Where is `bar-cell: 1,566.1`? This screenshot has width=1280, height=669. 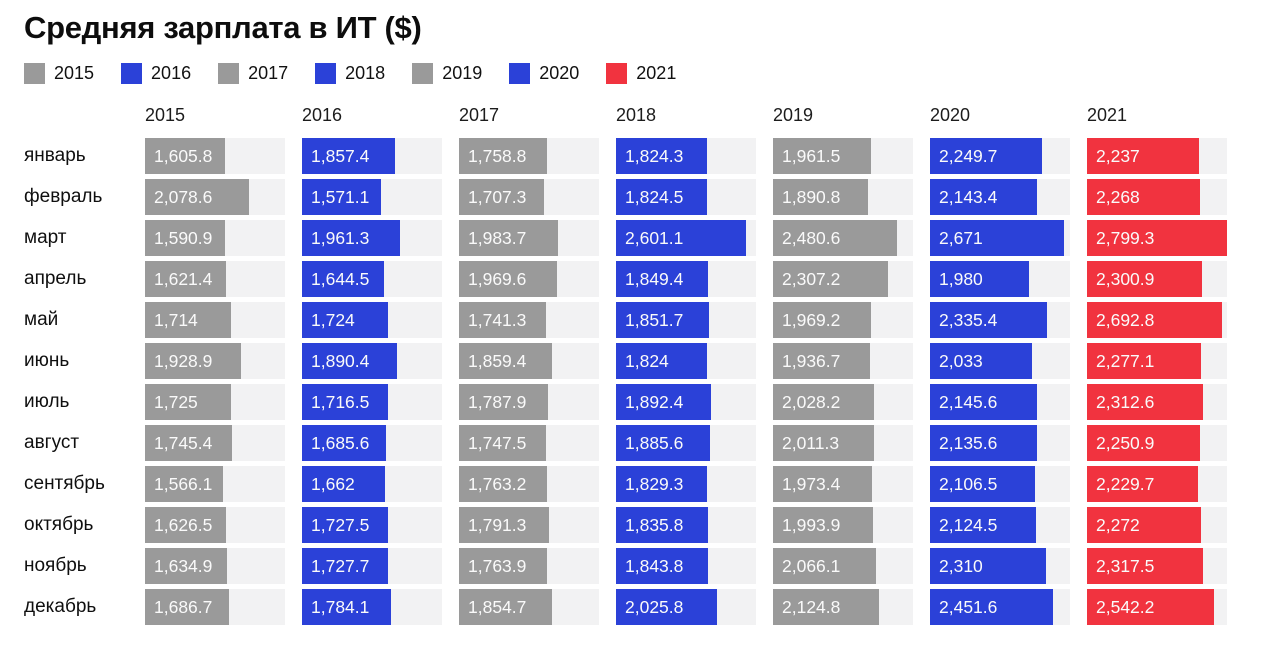
bar-cell: 1,566.1 is located at coordinates (215, 484).